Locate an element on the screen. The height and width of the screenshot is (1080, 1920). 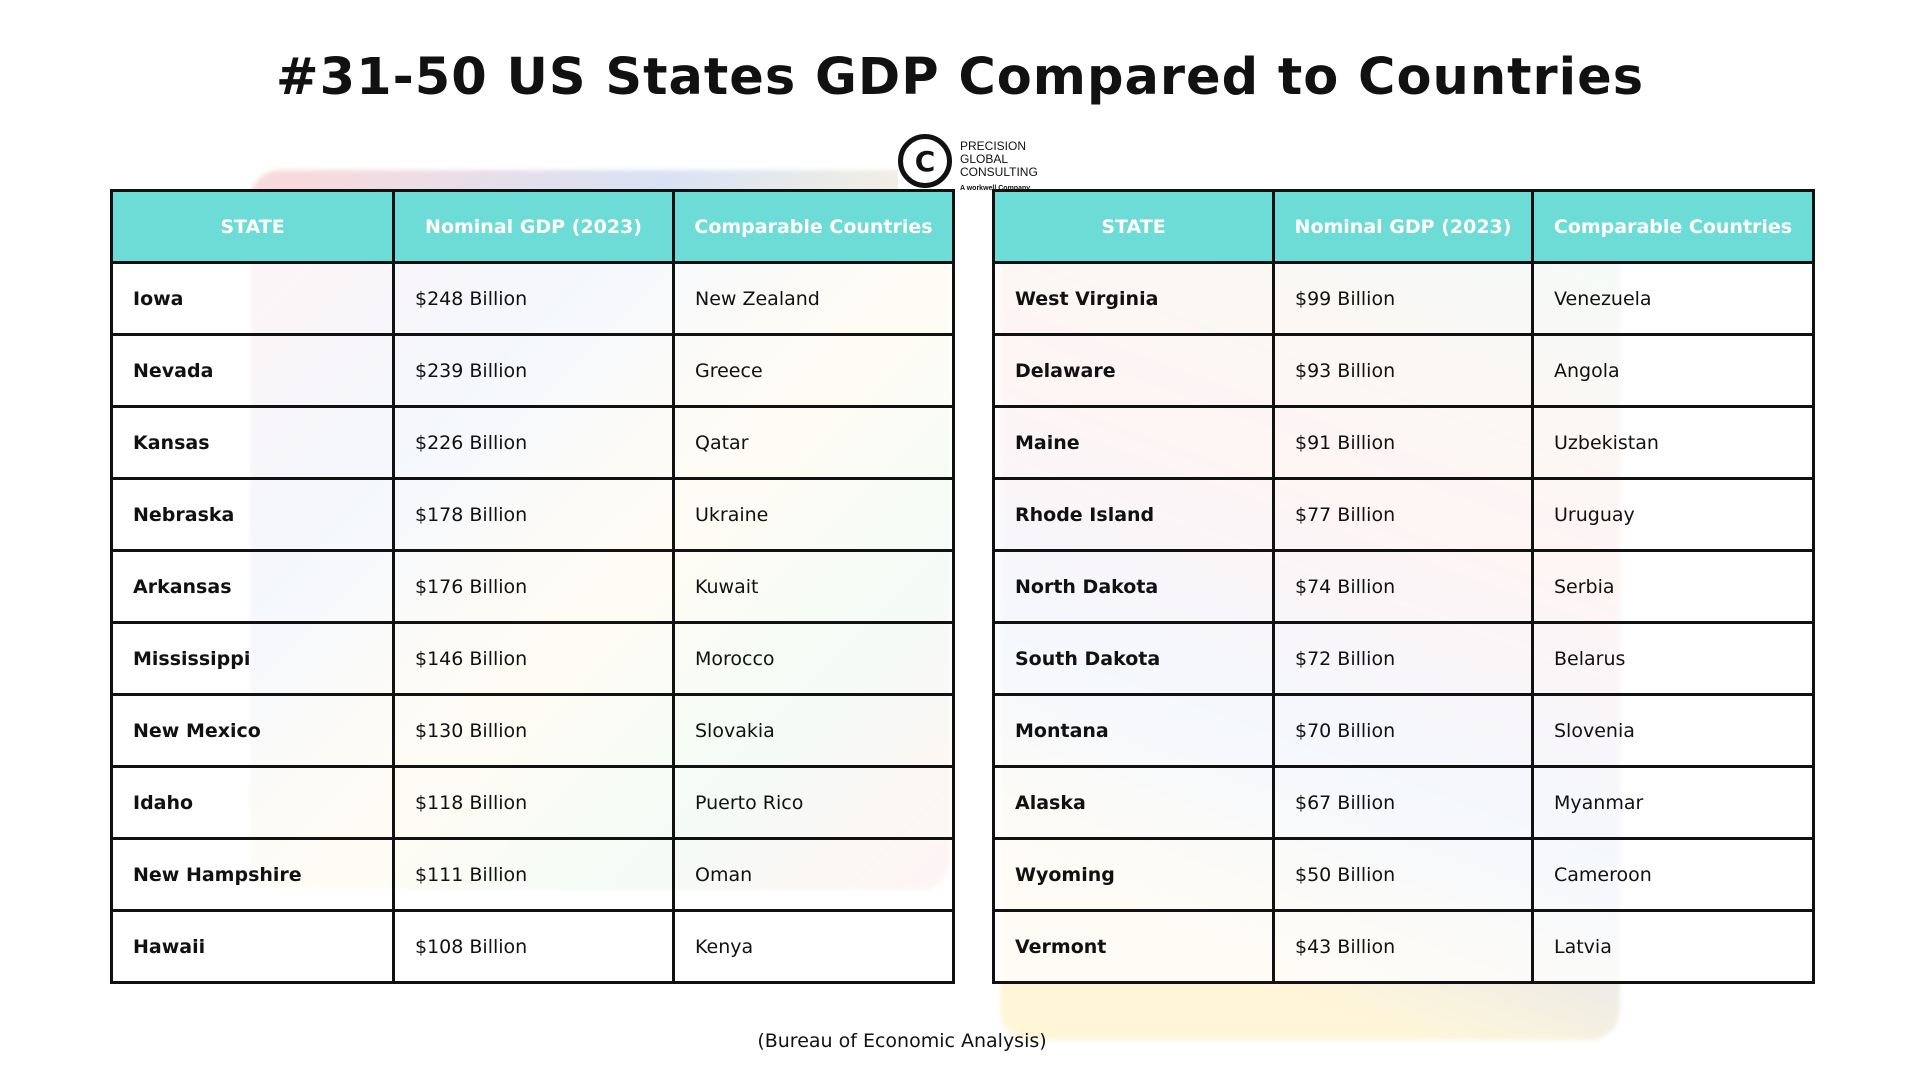
table-row: Rhode Island $77 Billion Uruguay is located at coordinates (1403, 514).